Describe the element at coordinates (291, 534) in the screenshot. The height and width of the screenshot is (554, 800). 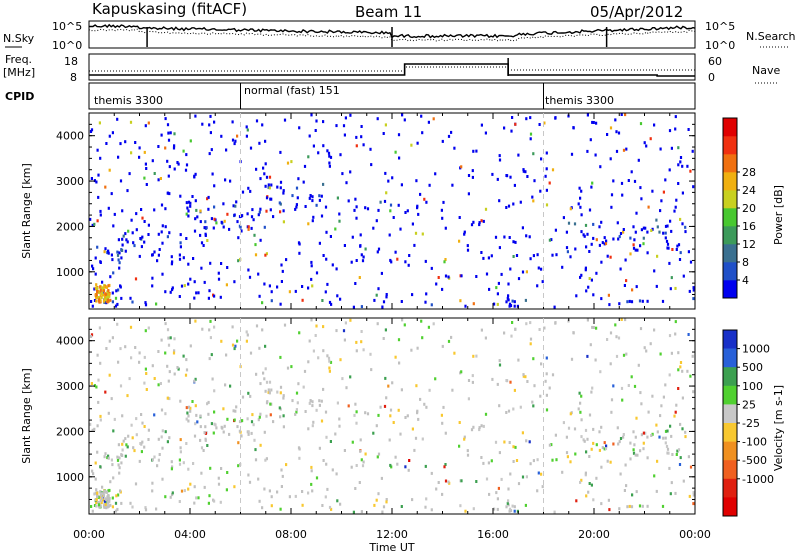
I see `time-tick-label: 08:00` at that location.